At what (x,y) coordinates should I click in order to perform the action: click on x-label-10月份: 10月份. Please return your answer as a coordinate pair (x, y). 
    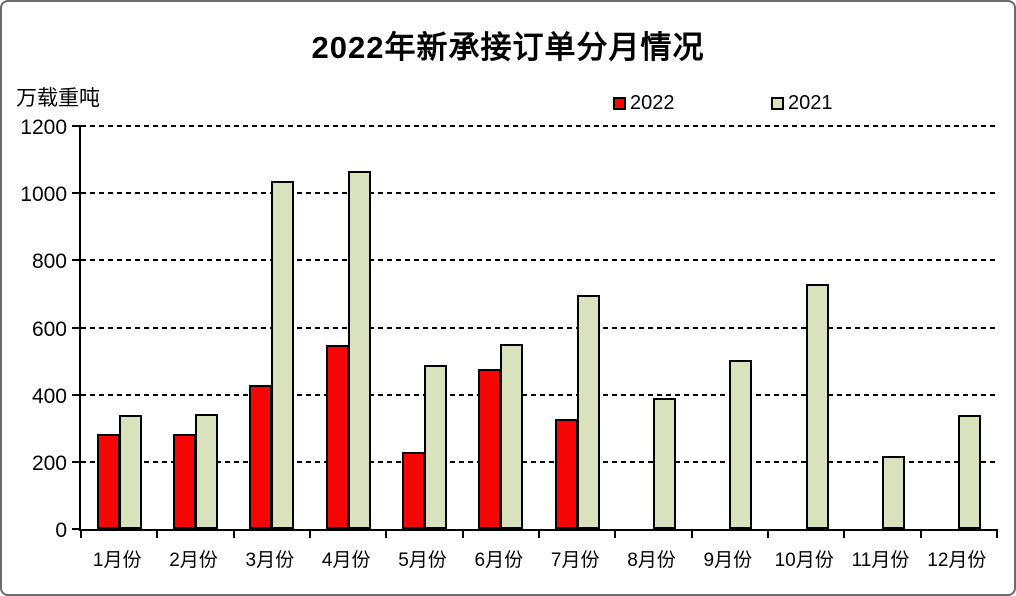
    Looking at the image, I should click on (804, 560).